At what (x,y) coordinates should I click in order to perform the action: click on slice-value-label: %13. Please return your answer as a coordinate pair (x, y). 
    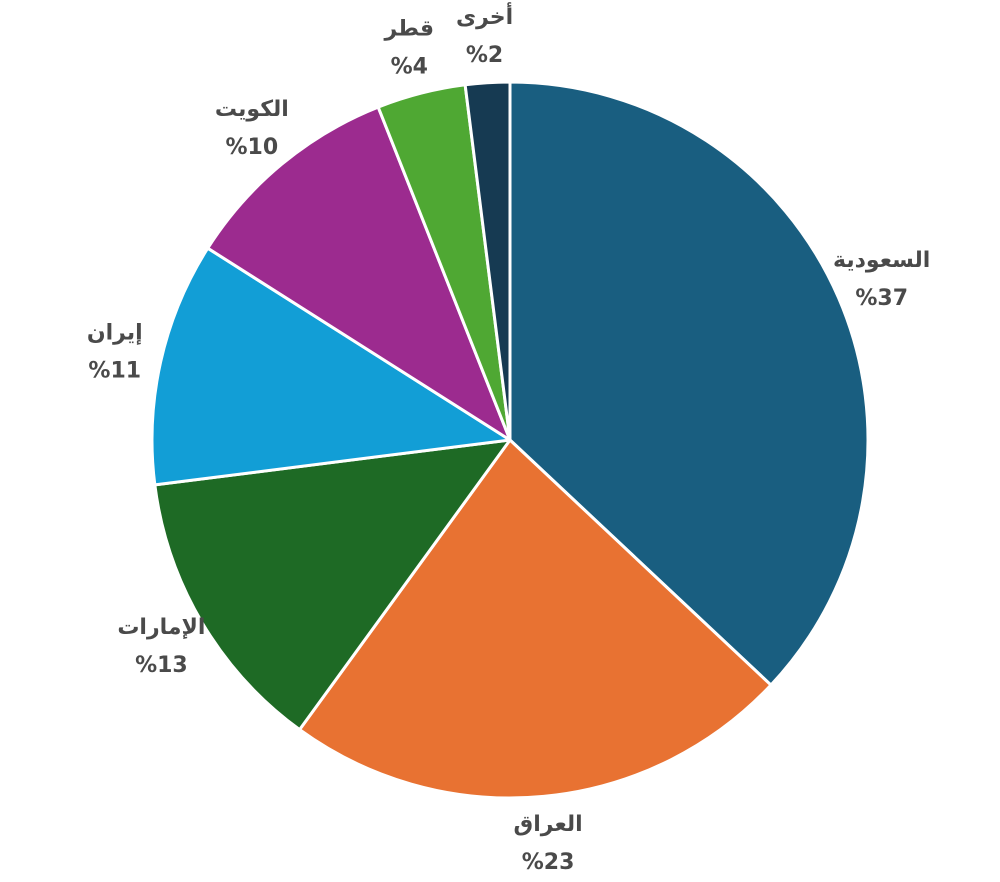
    Looking at the image, I should click on (161, 665).